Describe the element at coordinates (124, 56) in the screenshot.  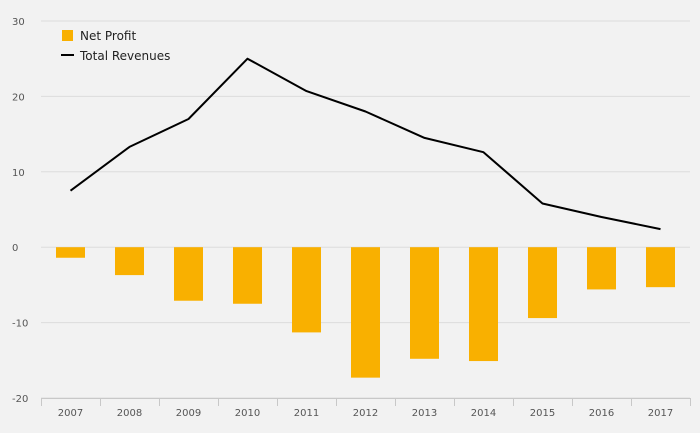
I see `legend-label-total-revenues: Total Revenues` at that location.